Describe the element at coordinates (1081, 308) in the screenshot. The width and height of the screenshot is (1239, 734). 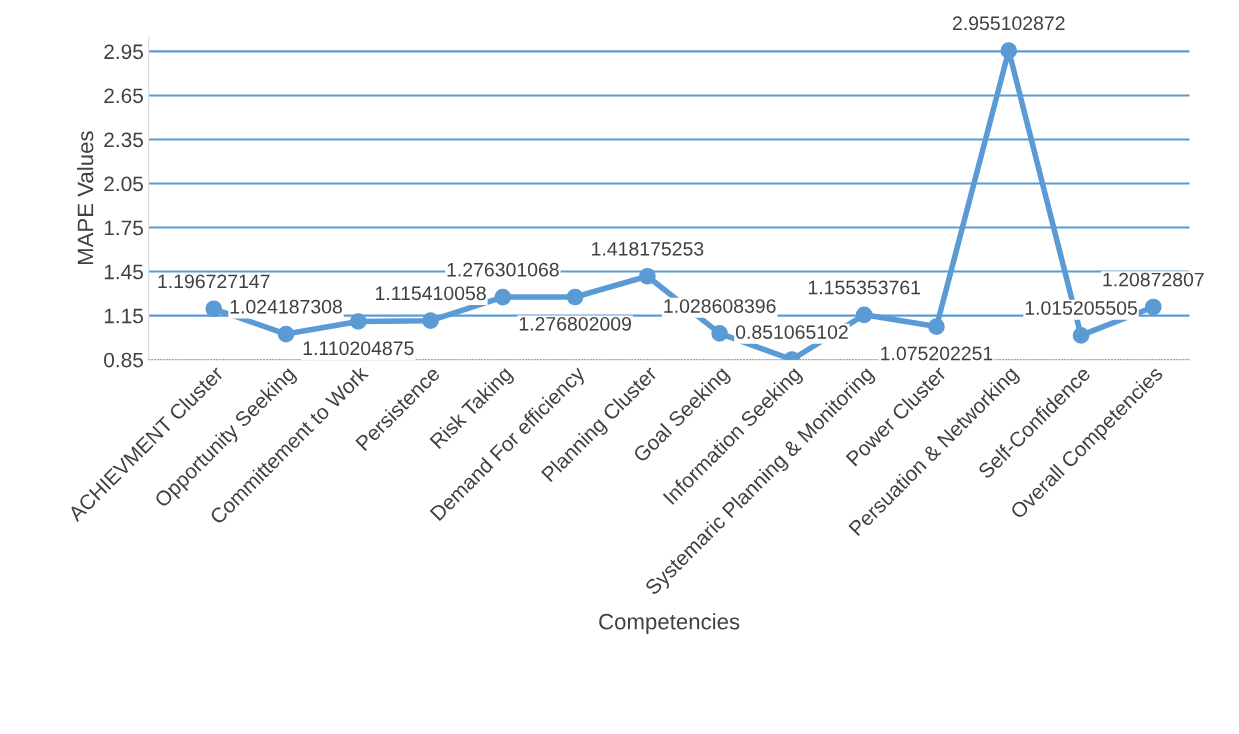
I see `data-label: 1.015205505` at that location.